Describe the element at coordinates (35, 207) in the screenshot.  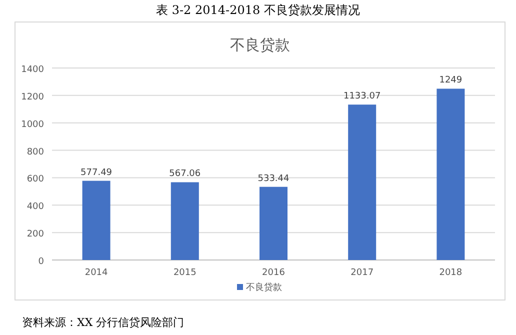
I see `y-tick-label: 400` at that location.